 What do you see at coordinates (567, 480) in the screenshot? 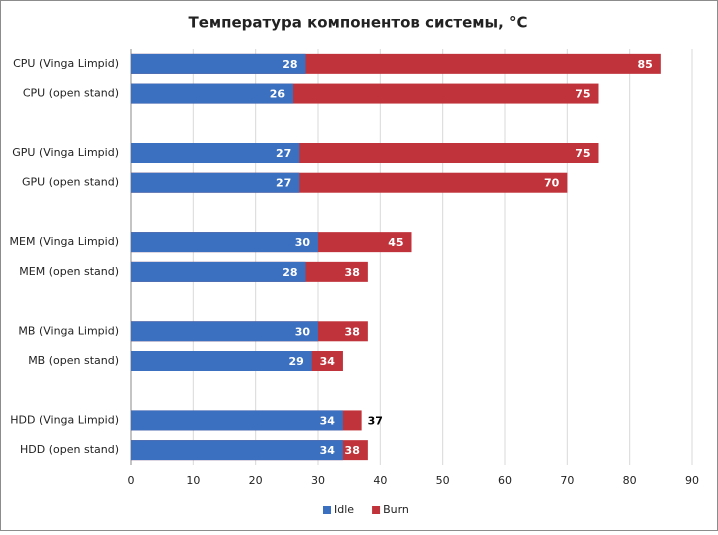
I see `x-tick-label: 70` at bounding box center [567, 480].